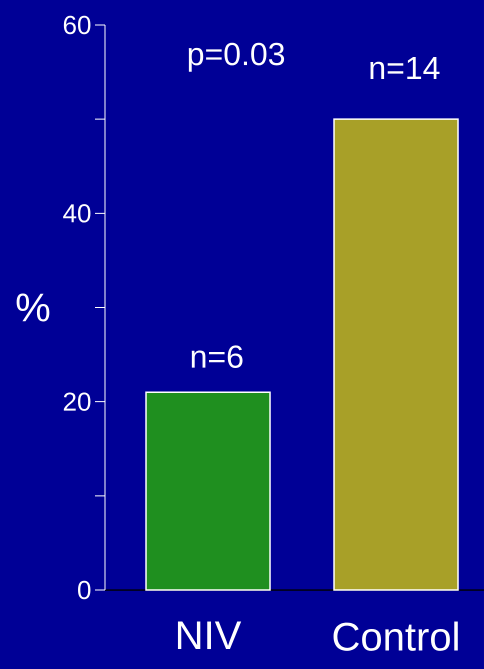  What do you see at coordinates (396, 636) in the screenshot?
I see `x-tick-label: Control` at bounding box center [396, 636].